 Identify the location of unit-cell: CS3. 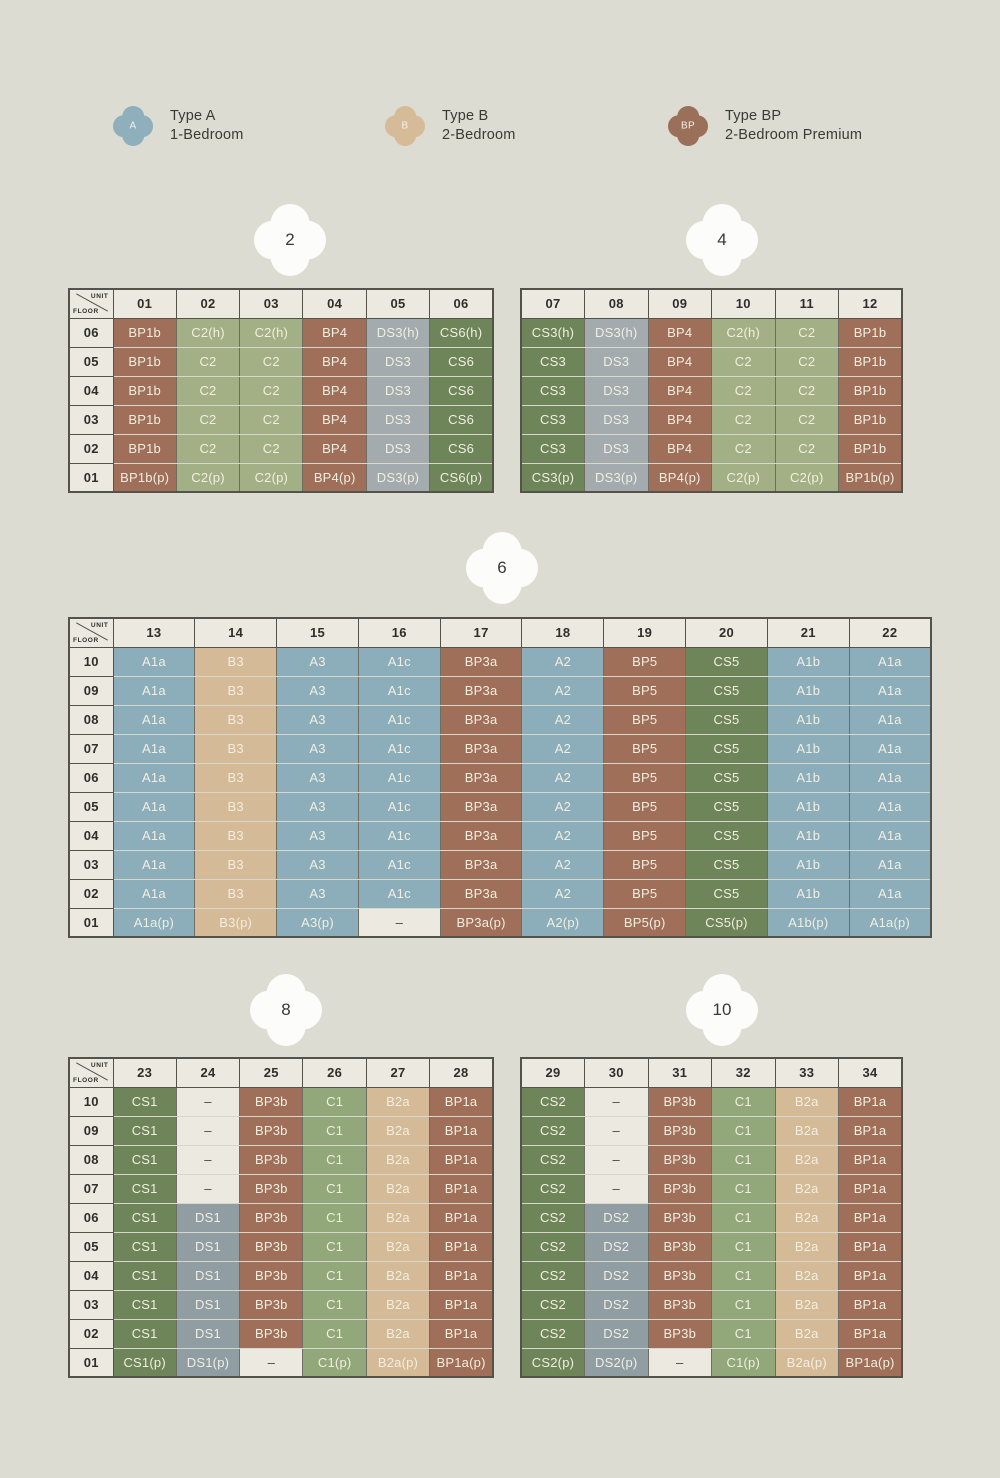
(552, 419).